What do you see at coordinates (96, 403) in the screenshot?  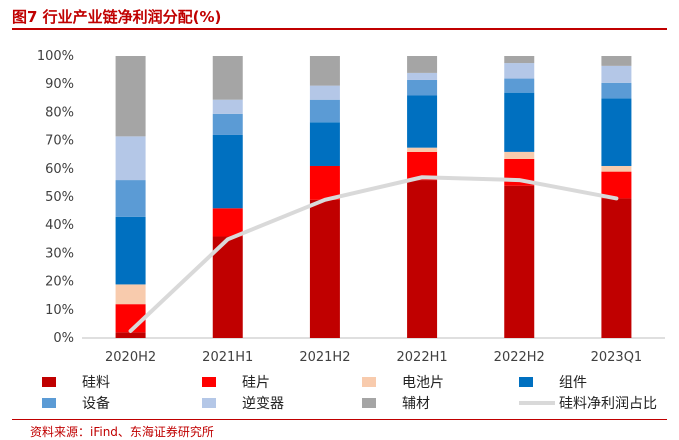 I see `legend-label: 设备` at bounding box center [96, 403].